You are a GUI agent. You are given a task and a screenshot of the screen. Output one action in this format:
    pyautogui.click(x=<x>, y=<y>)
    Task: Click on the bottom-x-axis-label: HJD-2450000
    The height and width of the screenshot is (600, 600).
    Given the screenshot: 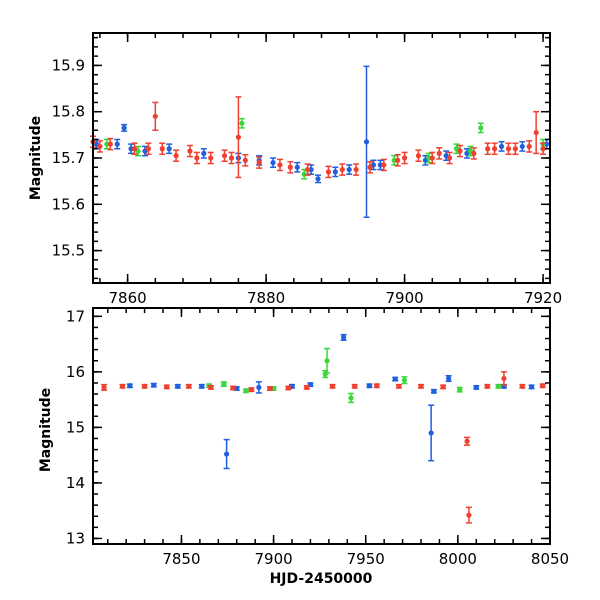 What is the action you would take?
    pyautogui.click(x=321, y=579)
    